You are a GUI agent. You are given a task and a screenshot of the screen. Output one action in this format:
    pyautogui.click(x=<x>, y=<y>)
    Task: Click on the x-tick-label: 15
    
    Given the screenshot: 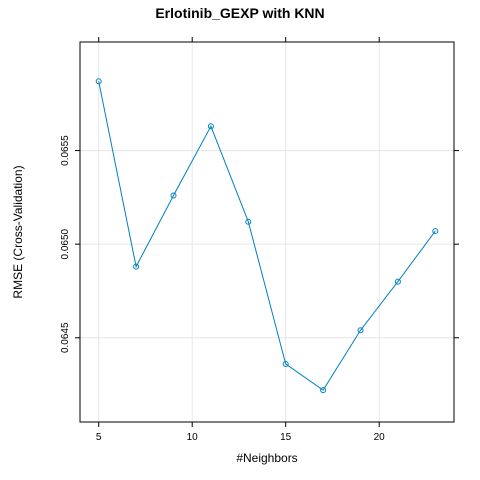 What is the action you would take?
    pyautogui.click(x=286, y=437)
    